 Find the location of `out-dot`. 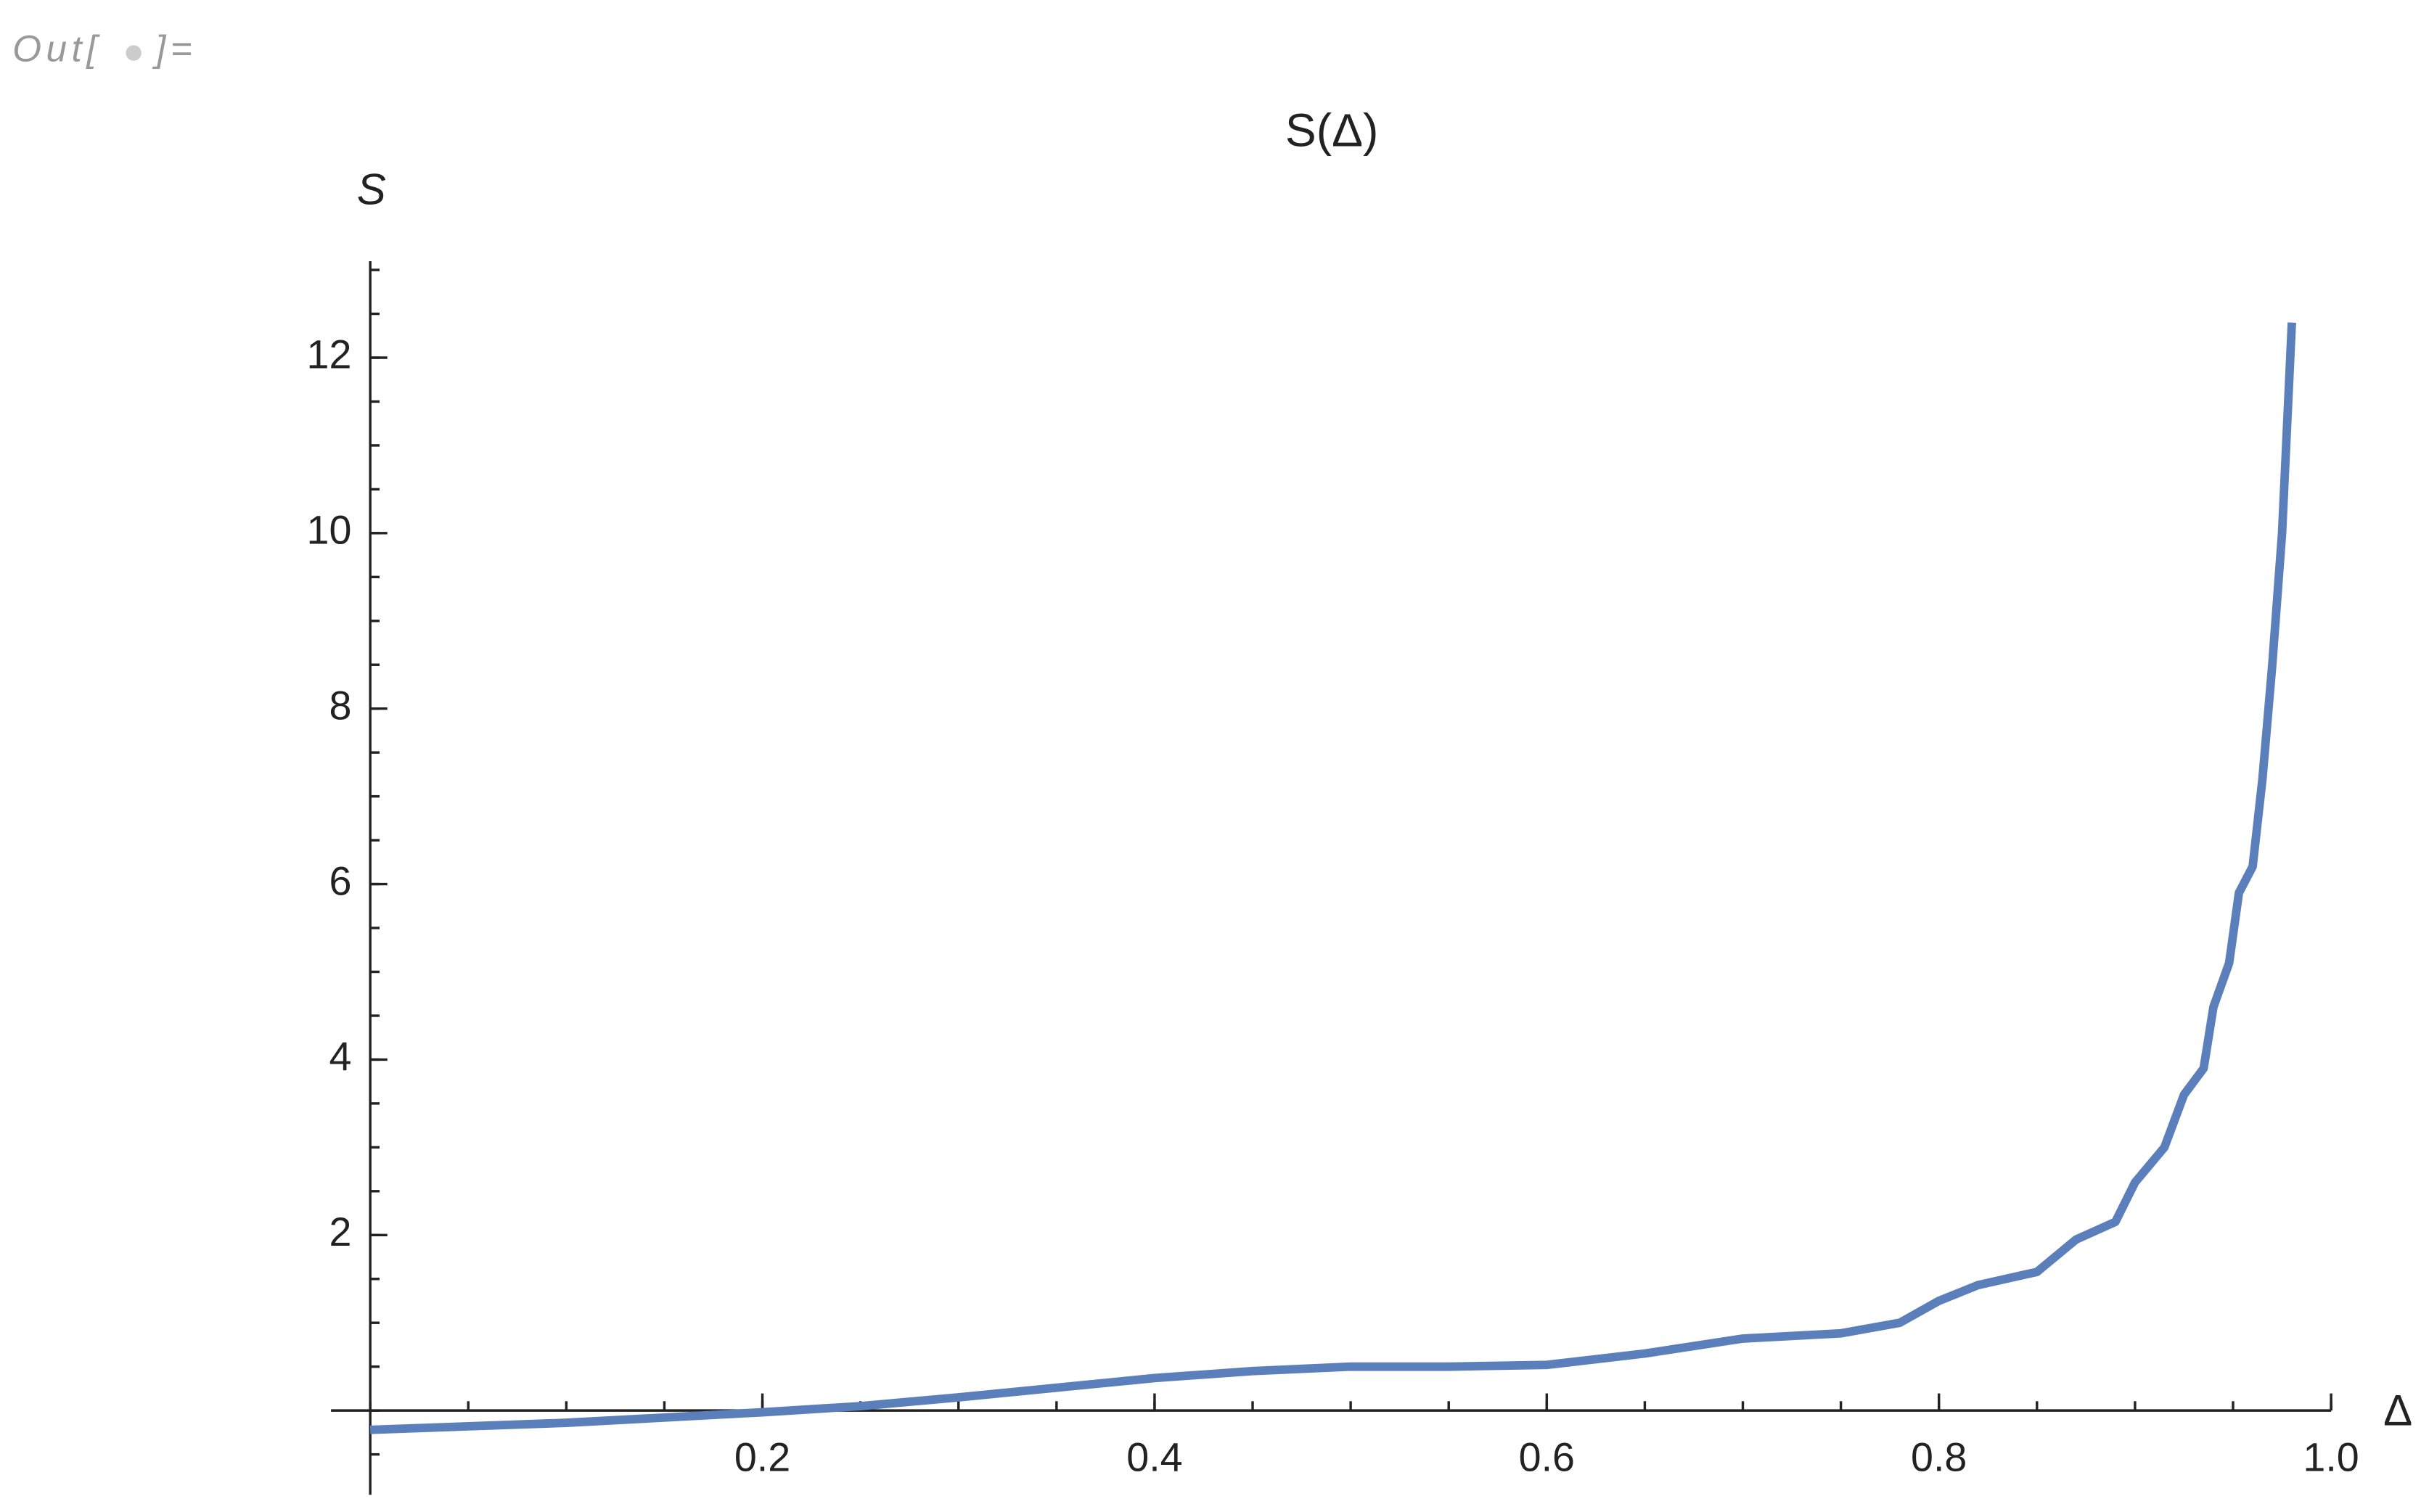

out-dot is located at coordinates (134, 53).